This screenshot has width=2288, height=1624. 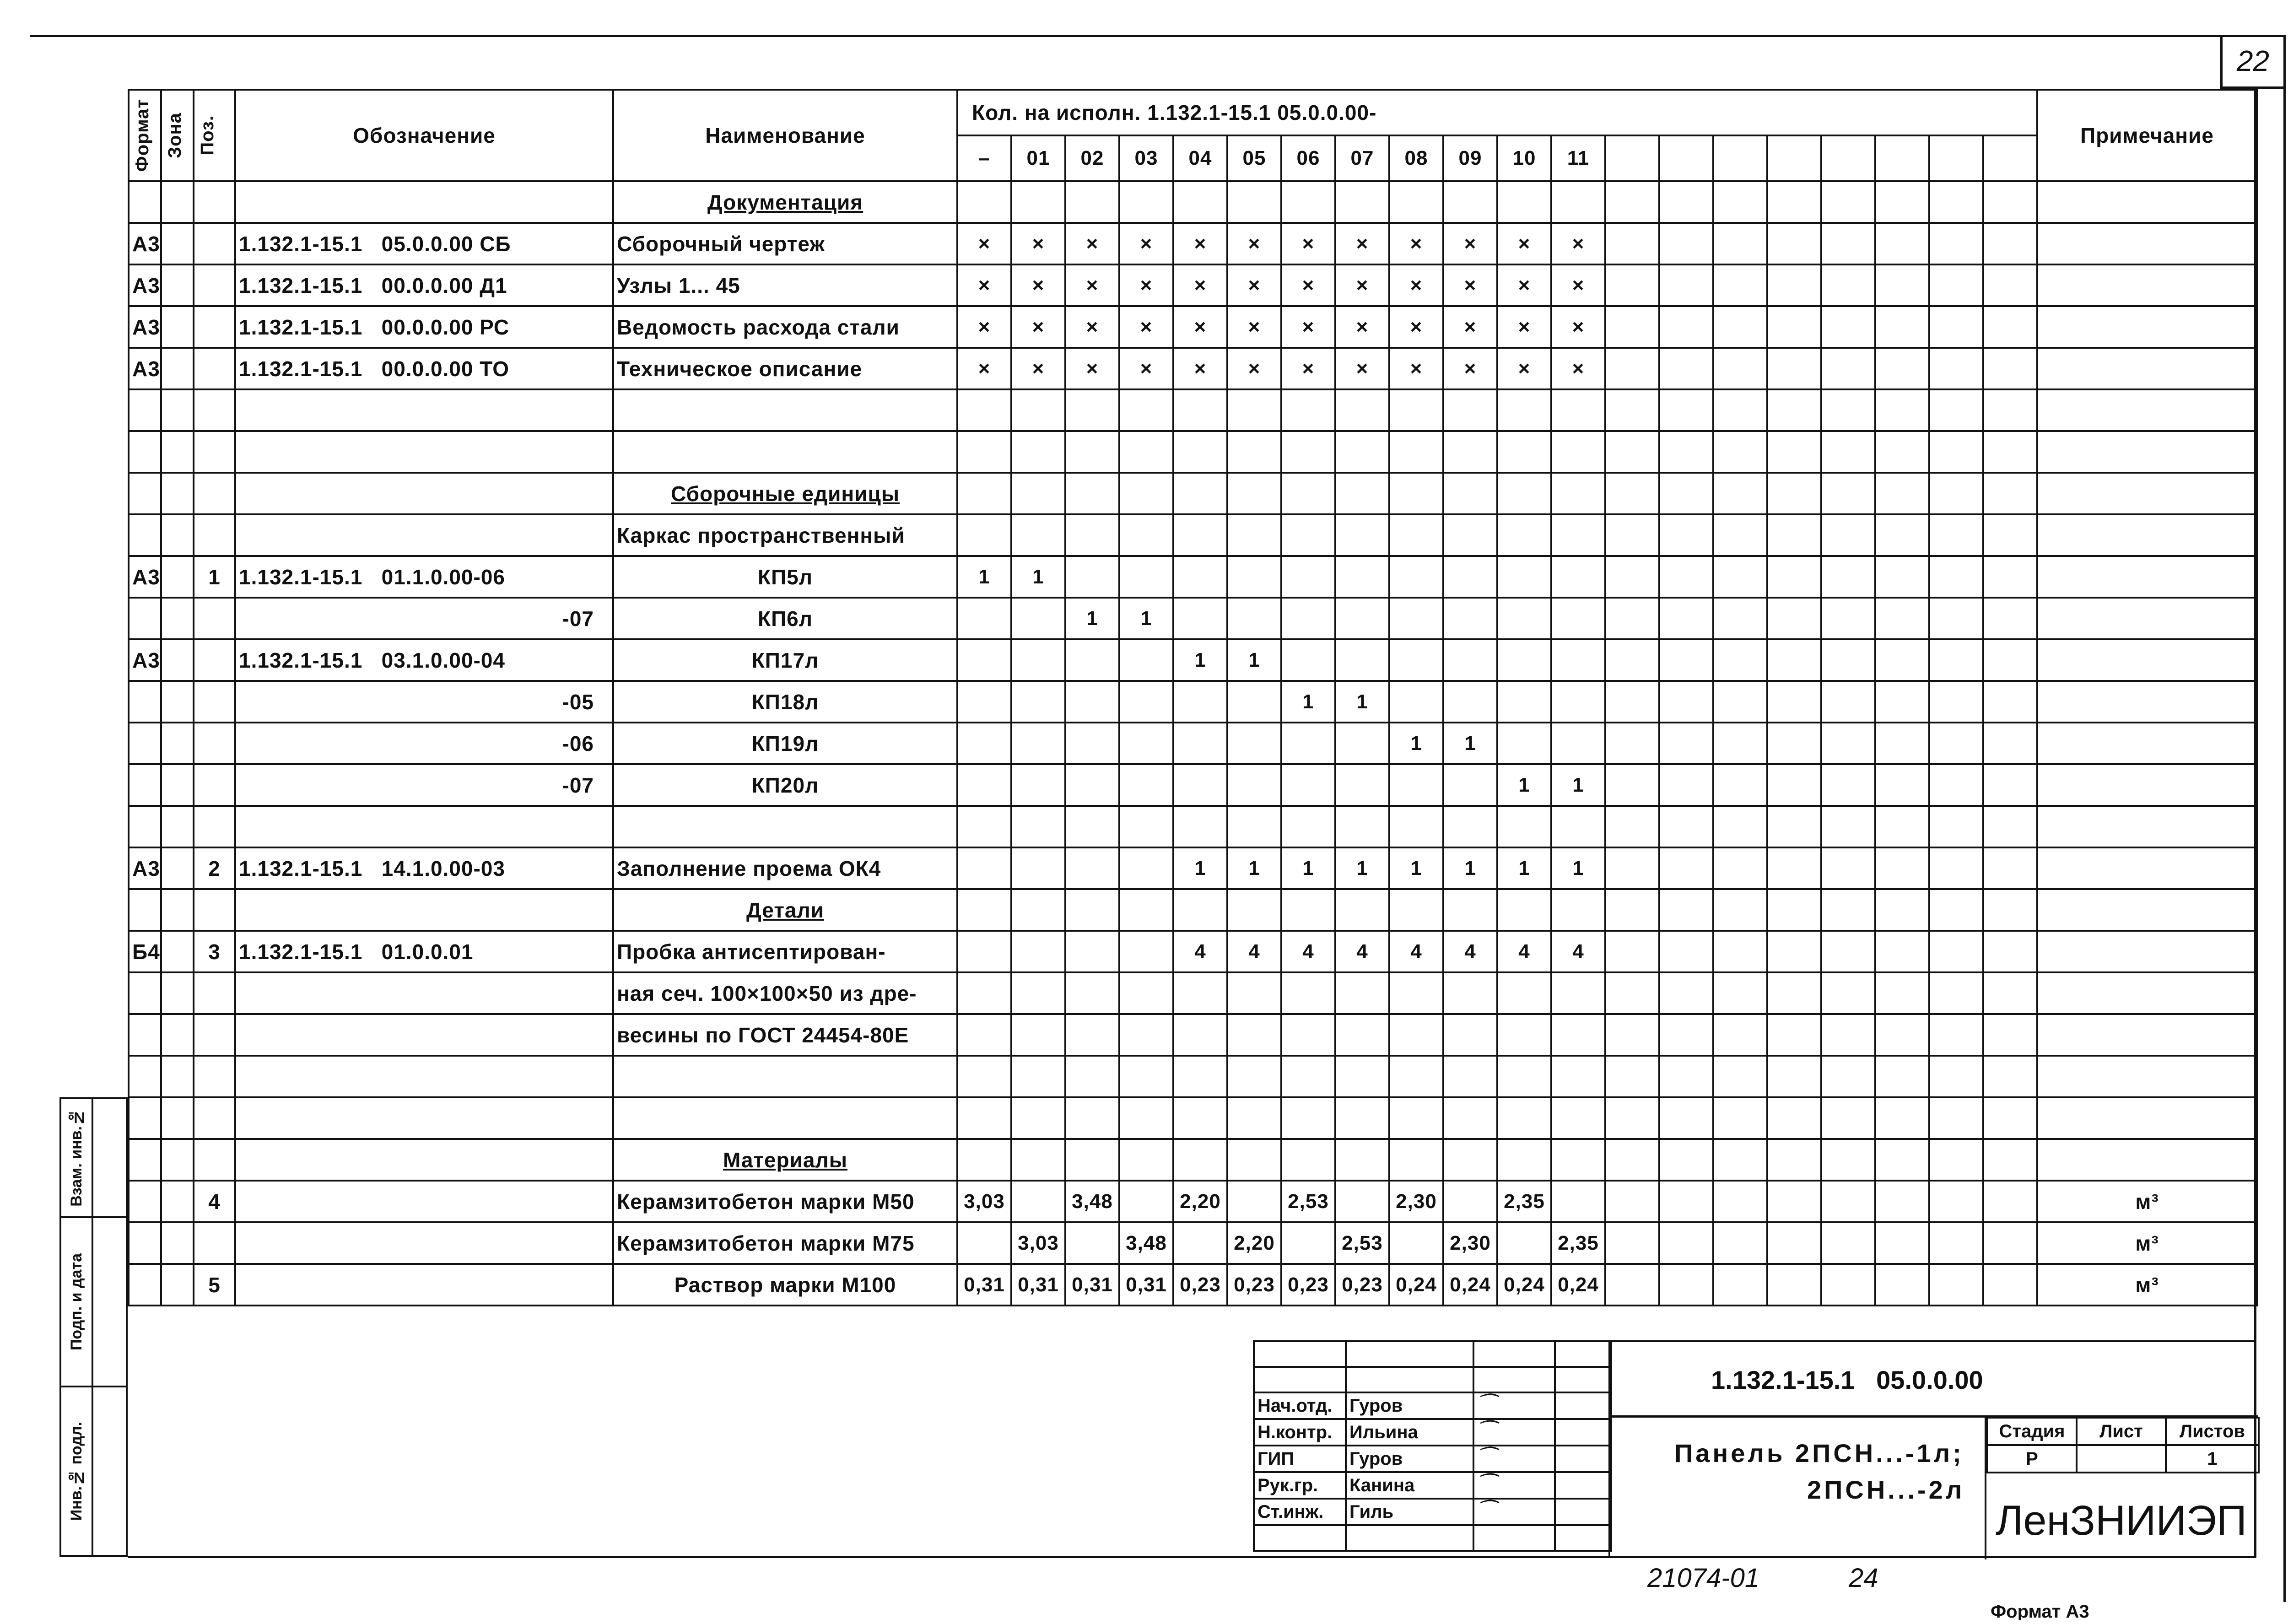 I want to click on name-cell: Заполнение проема ОК4, so click(x=785, y=868).